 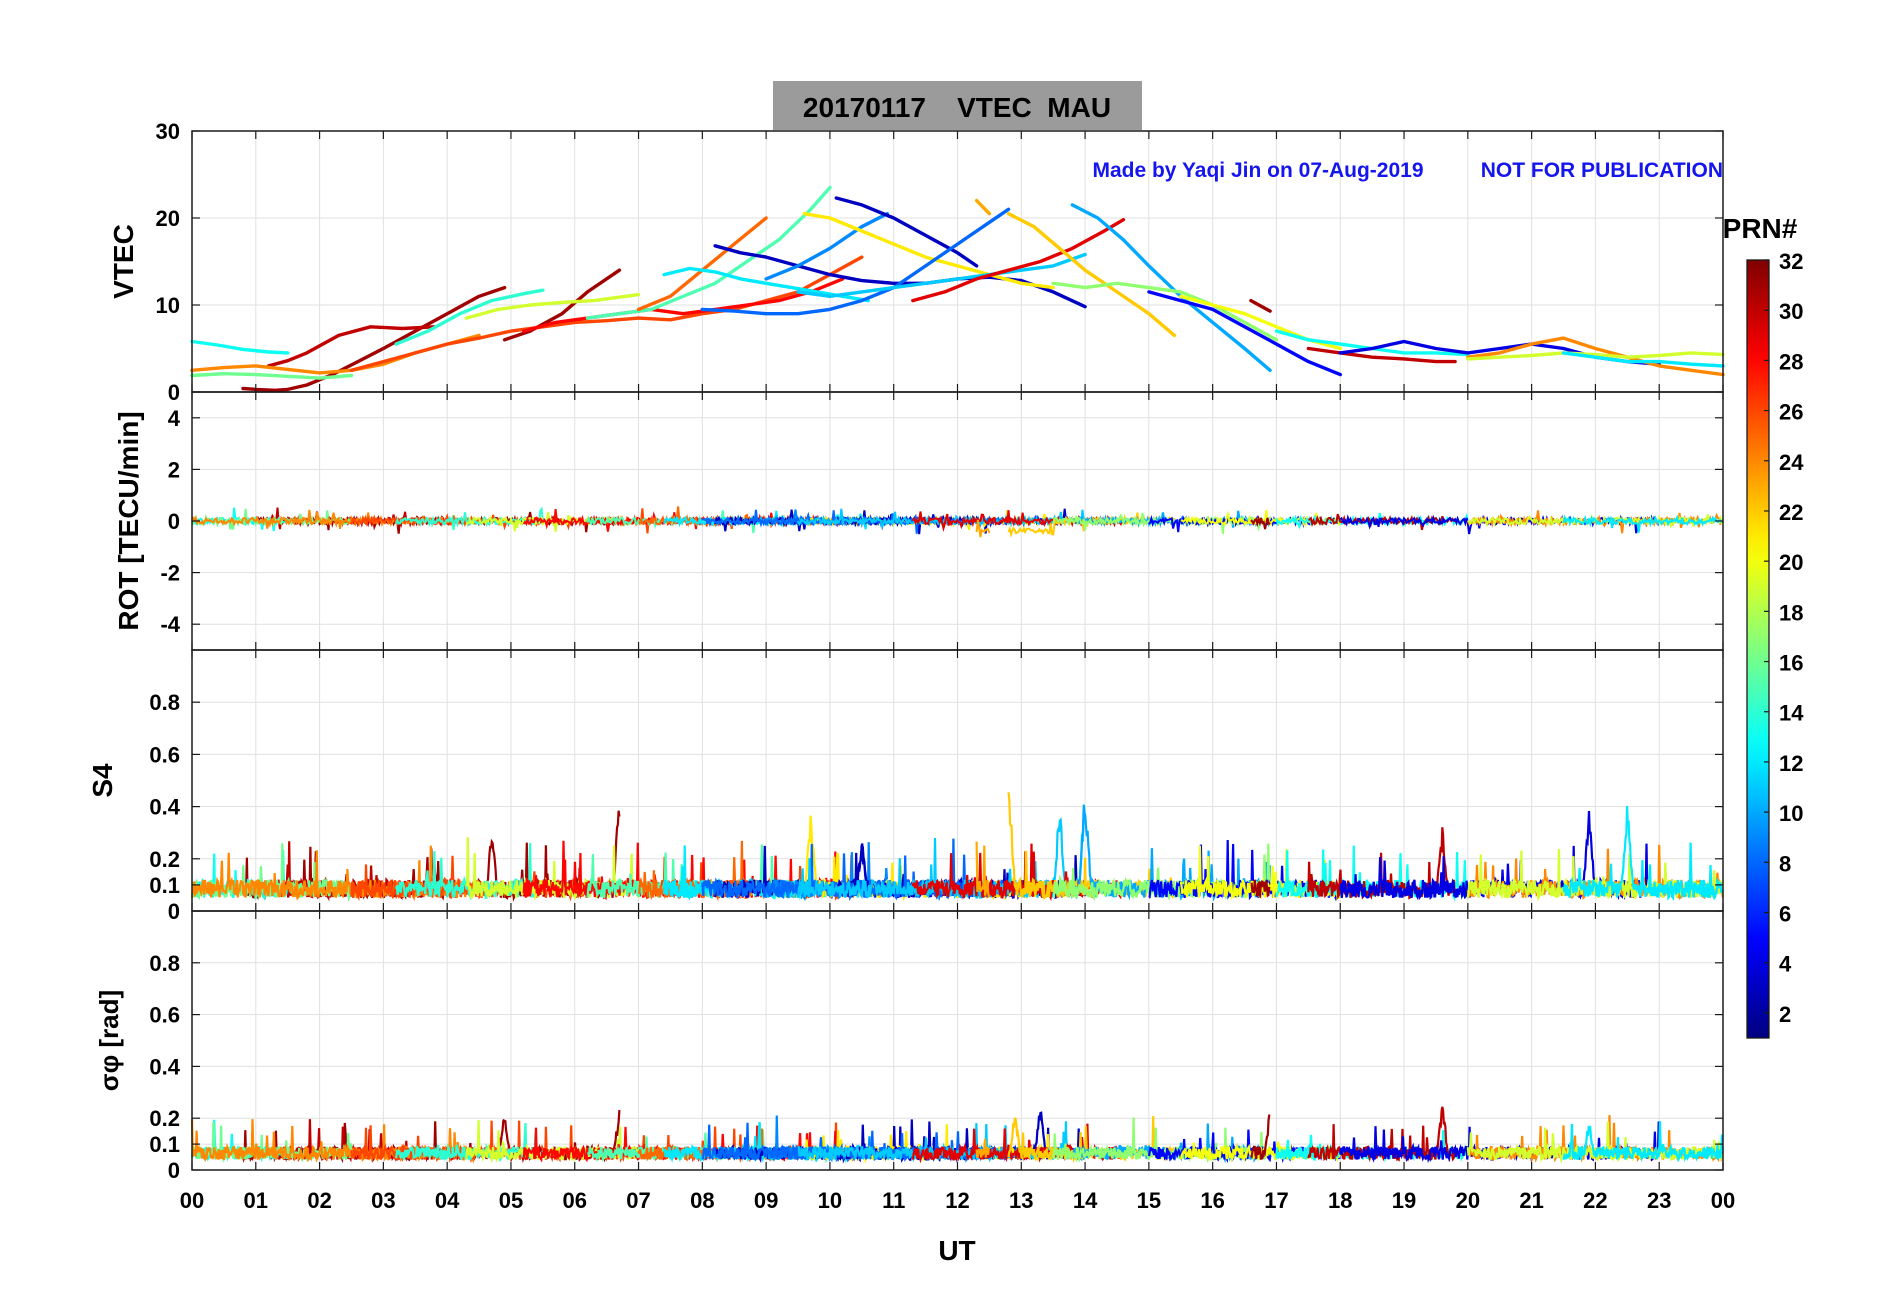 What do you see at coordinates (1775, 644) in the screenshot?
I see `colorbar: 32 30 28 26 24 22 20 18 16 14 12 10 8 6 4 2` at bounding box center [1775, 644].